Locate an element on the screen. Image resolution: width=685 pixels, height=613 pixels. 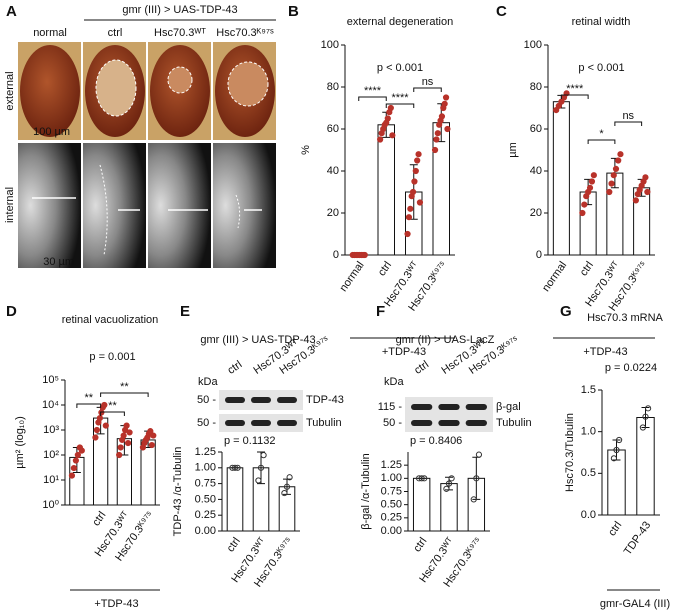
column-label: ctrl is located at coordinates (115, 33).